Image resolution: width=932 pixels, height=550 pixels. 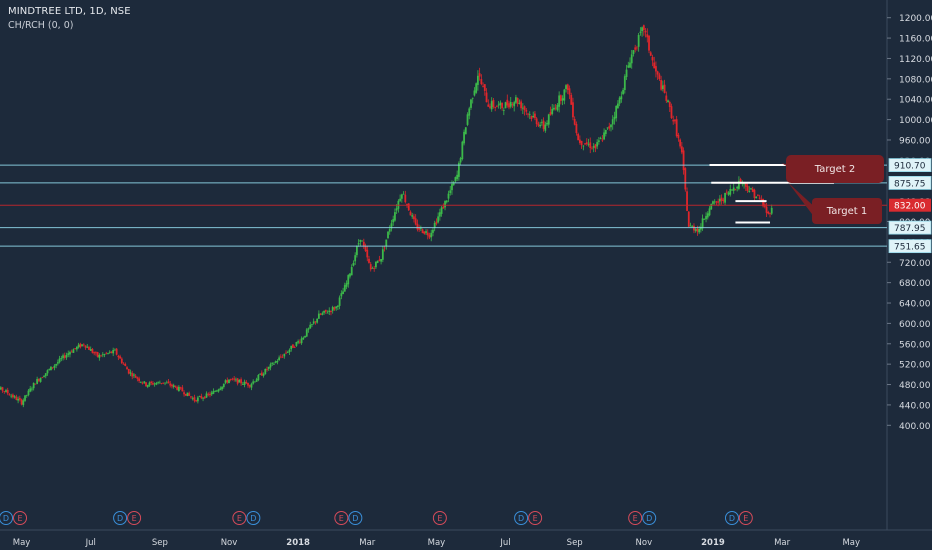 What do you see at coordinates (847, 211) in the screenshot?
I see `target-1-callout` at bounding box center [847, 211].